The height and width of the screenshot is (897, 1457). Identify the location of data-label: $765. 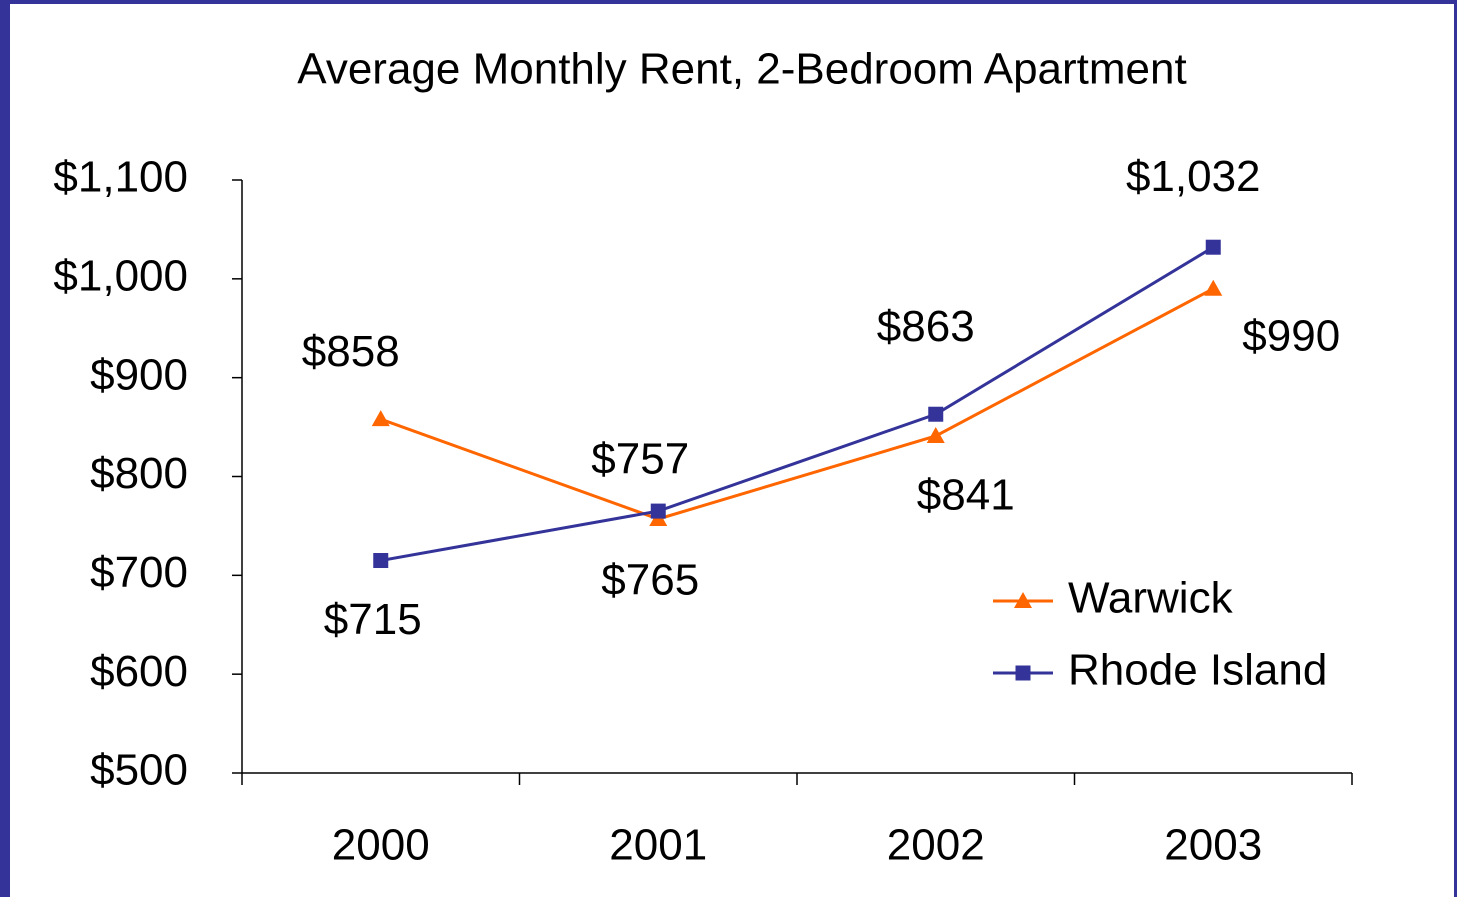
(650, 580).